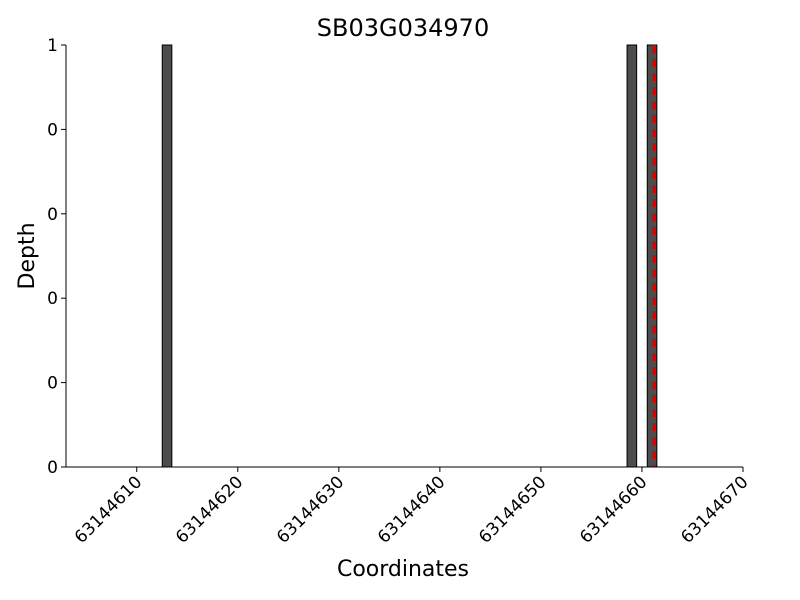 This screenshot has height=600, width=800. What do you see at coordinates (613, 509) in the screenshot?
I see `x-tick-label-5: 63144660` at bounding box center [613, 509].